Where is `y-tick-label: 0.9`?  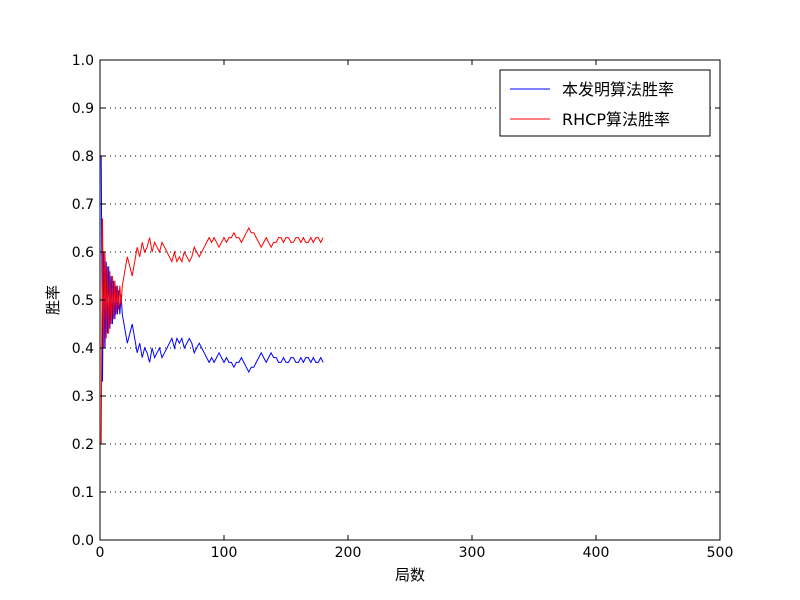
y-tick-label: 0.9 is located at coordinates (83, 109).